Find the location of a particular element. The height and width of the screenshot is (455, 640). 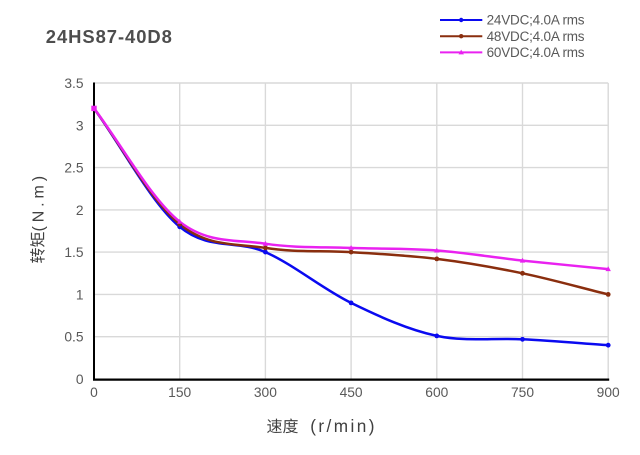

svg-text: 2.5 is located at coordinates (74, 168).